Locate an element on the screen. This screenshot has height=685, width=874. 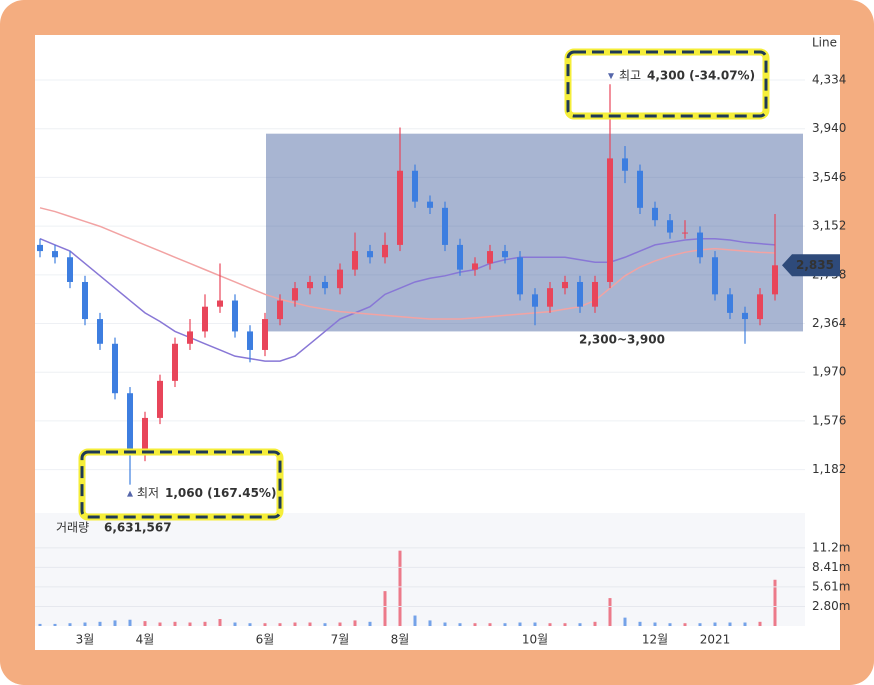
low-marker-icon is located at coordinates (130, 493).